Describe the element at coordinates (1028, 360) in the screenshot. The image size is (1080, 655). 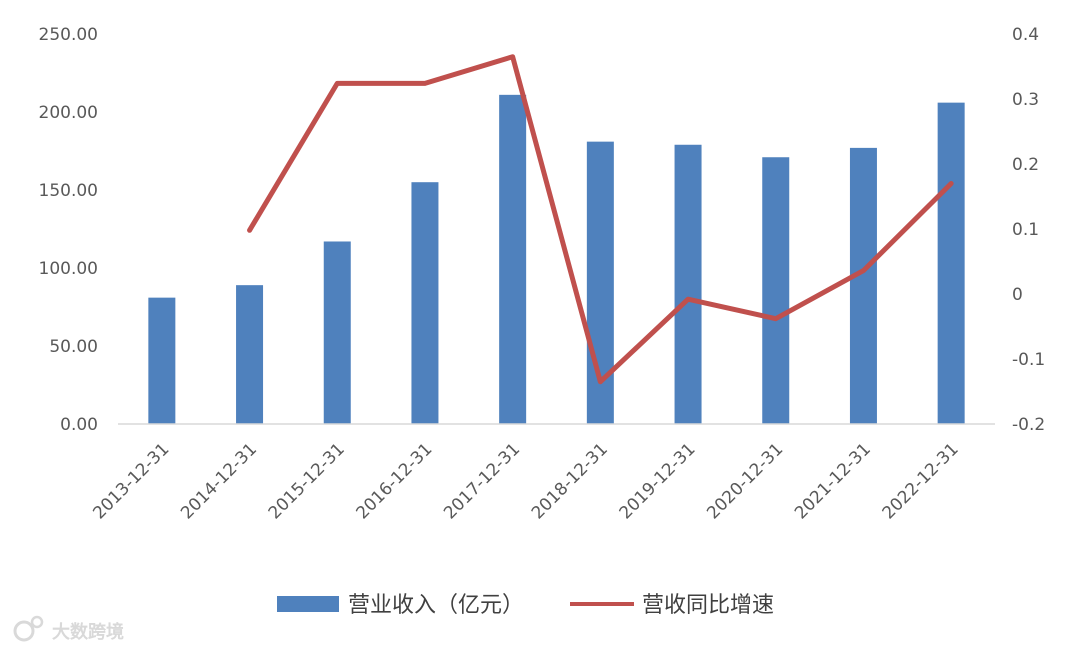
I see `y-right-tick-label: -0.1` at that location.